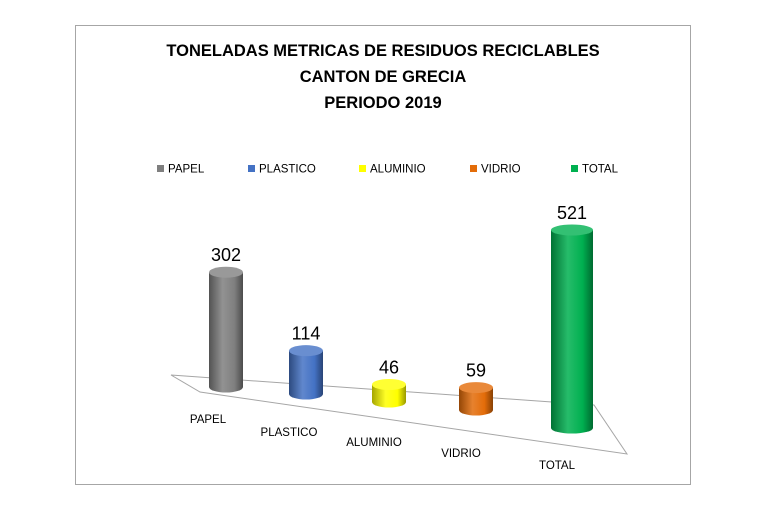  Describe the element at coordinates (374, 443) in the screenshot. I see `category-label-aluminio: ALUMINIO` at that location.